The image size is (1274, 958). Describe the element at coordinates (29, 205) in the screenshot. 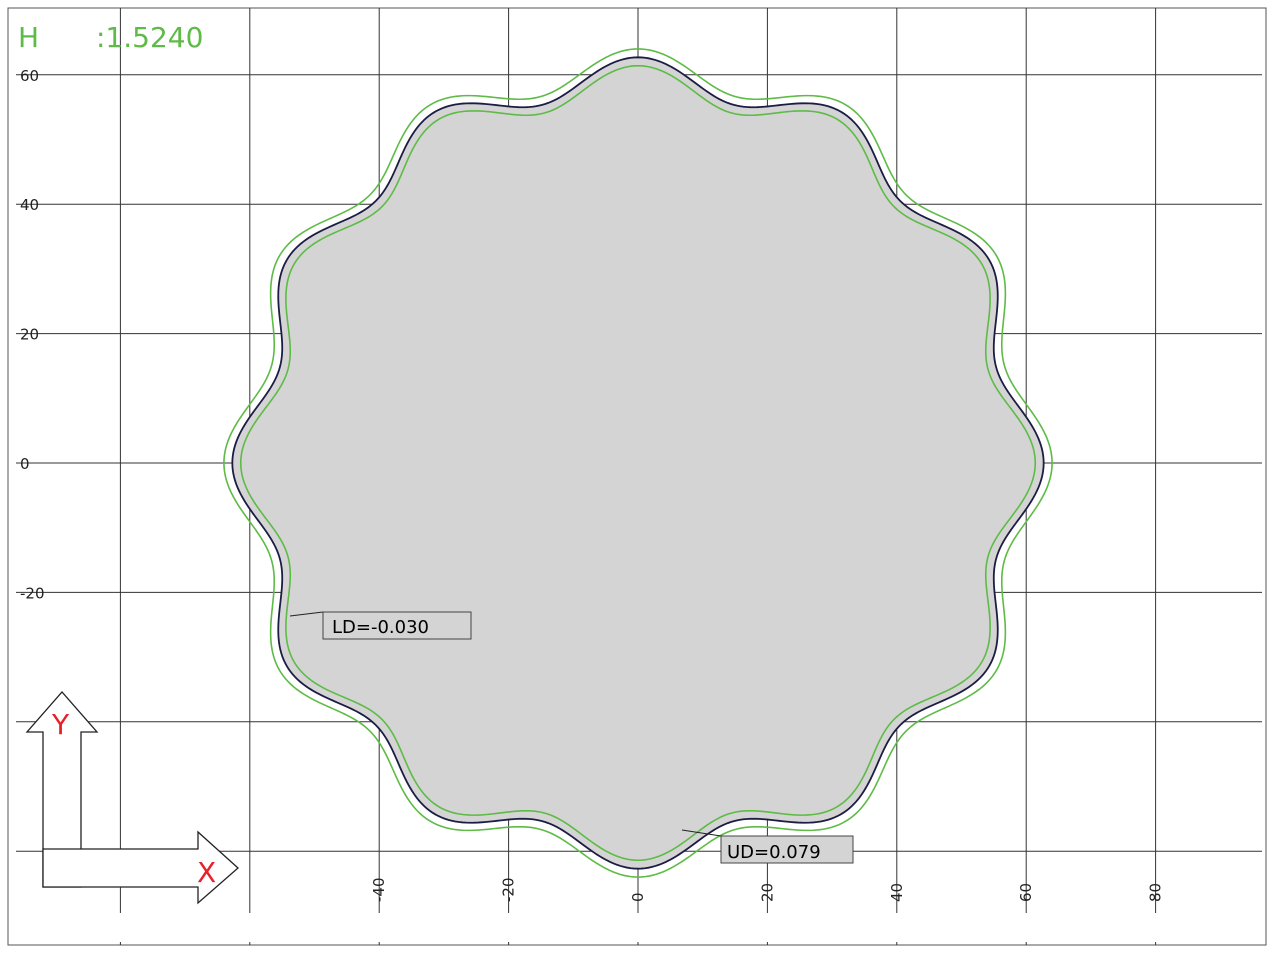

I see `y-tick-label: 40` at that location.